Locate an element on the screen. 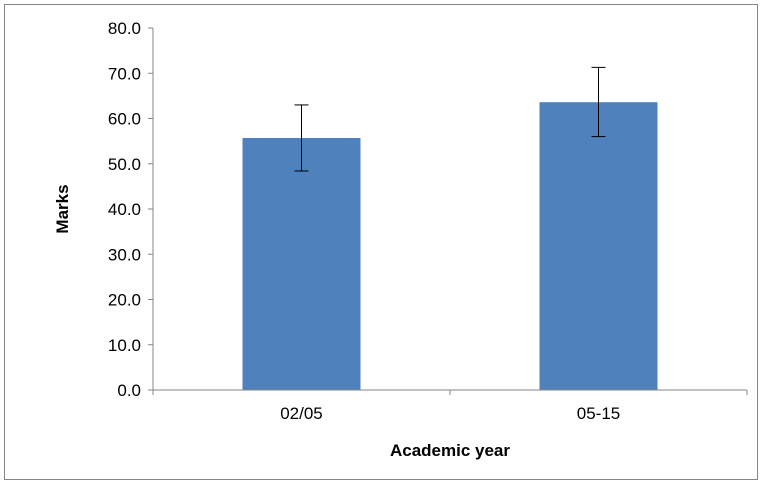 The image size is (764, 486). y-tick-label: 50.0 is located at coordinates (124, 164).